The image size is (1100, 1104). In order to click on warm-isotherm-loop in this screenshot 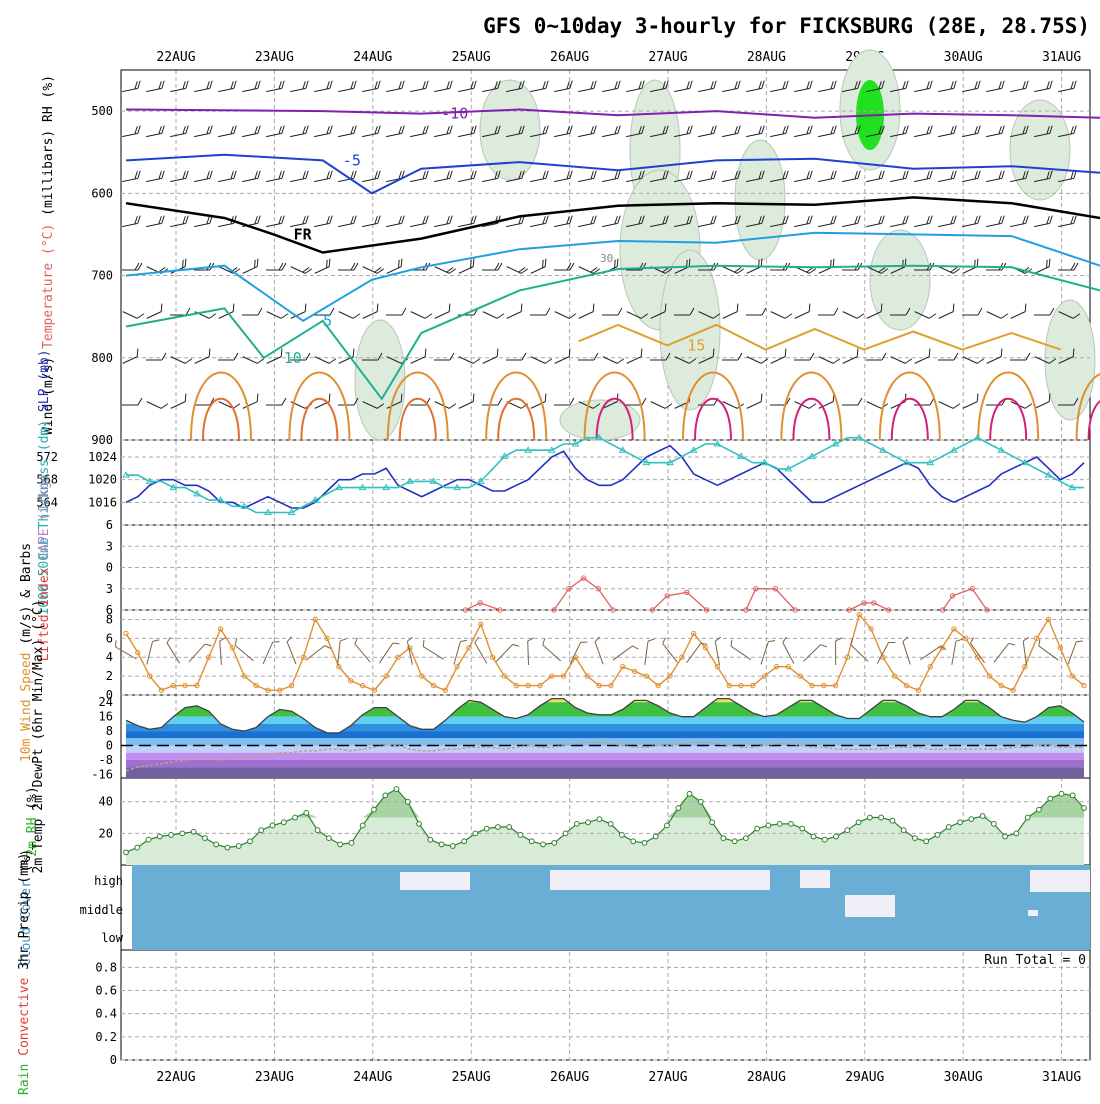, I will do `click(811, 406)`.